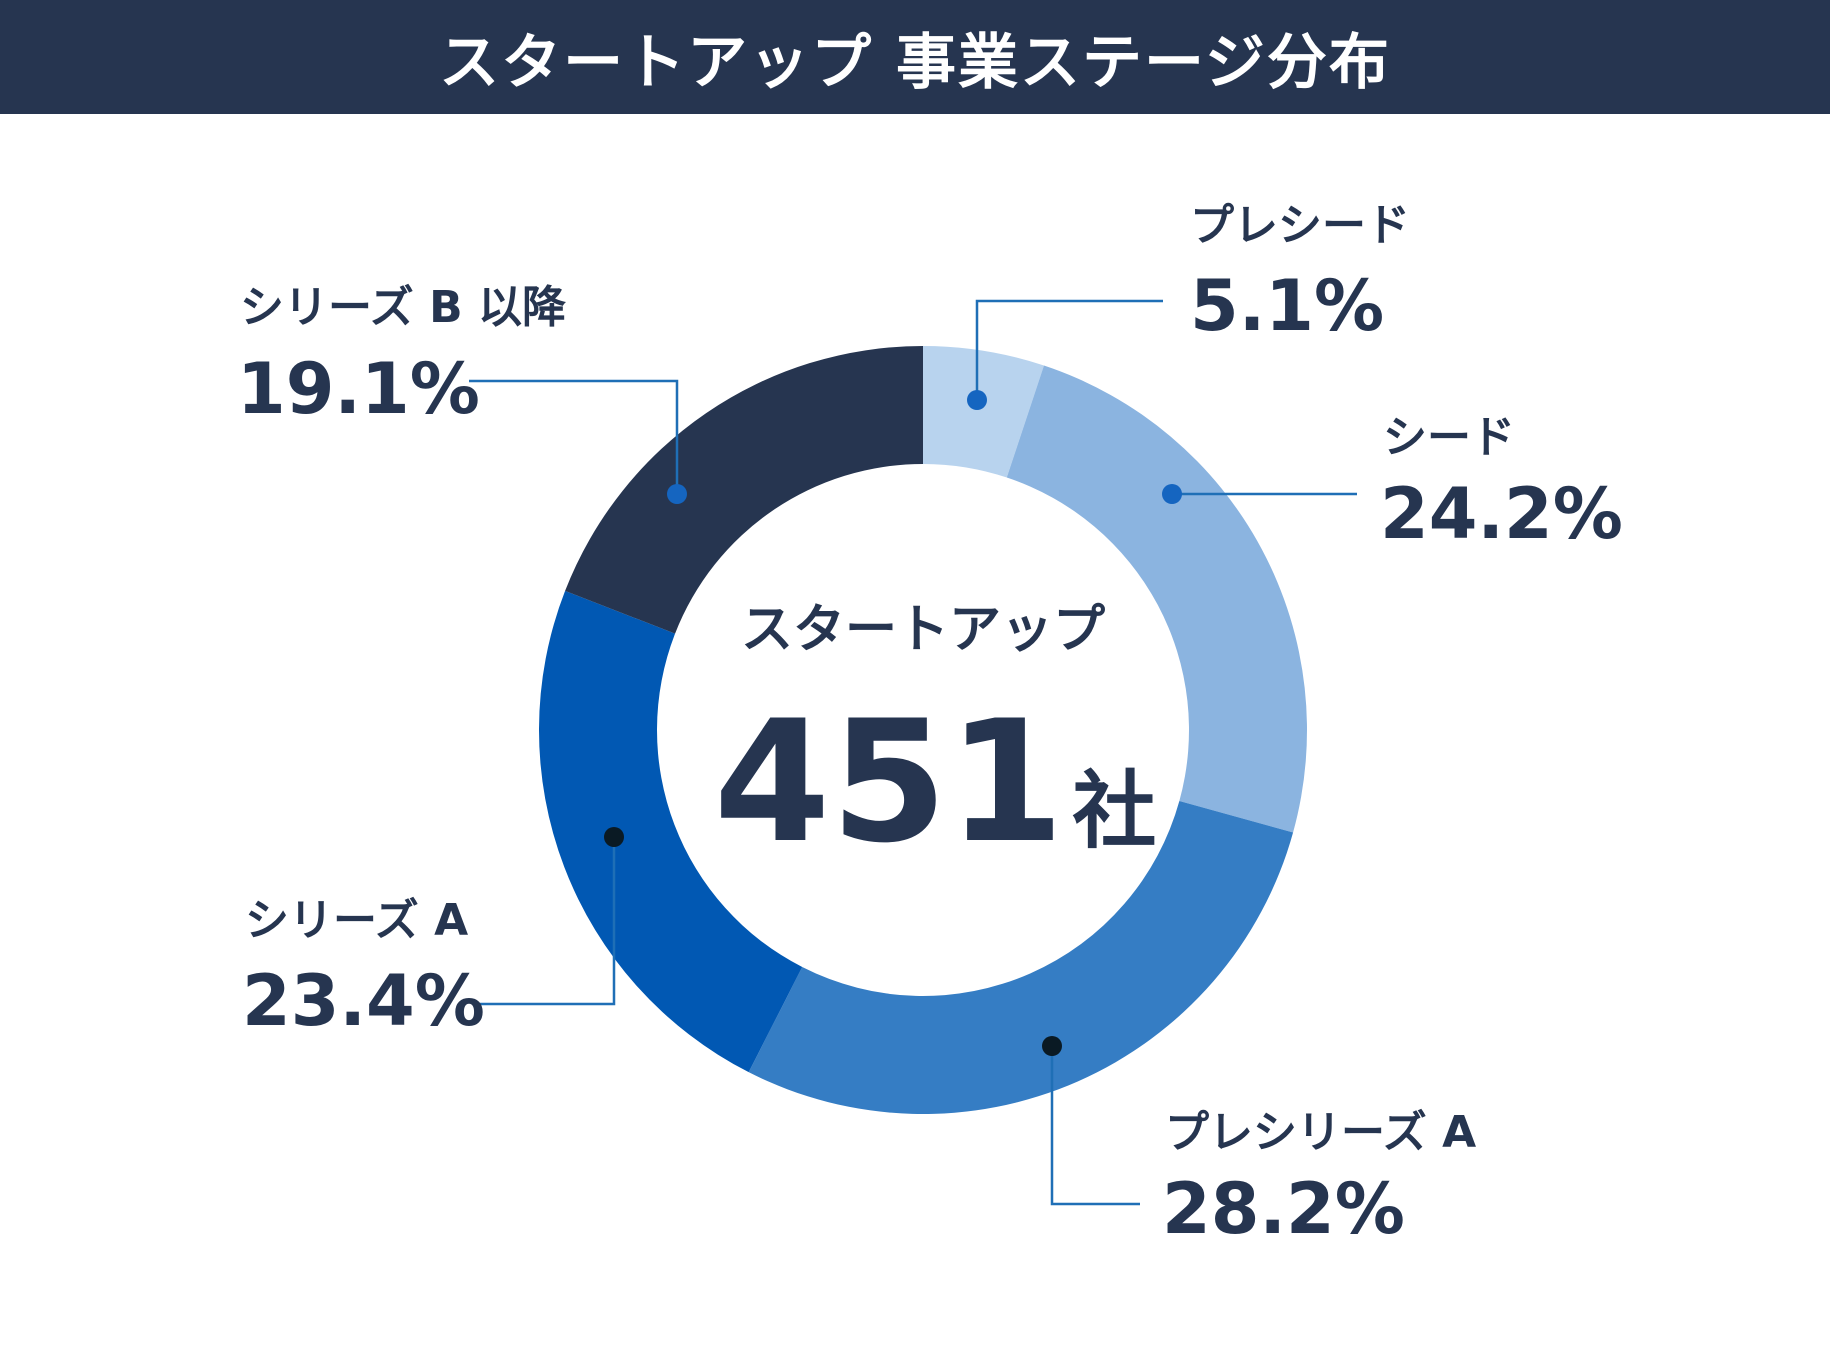 This screenshot has width=1830, height=1350. What do you see at coordinates (1320, 1132) in the screenshot?
I see `slice-label-3: プレシリーズ A` at bounding box center [1320, 1132].